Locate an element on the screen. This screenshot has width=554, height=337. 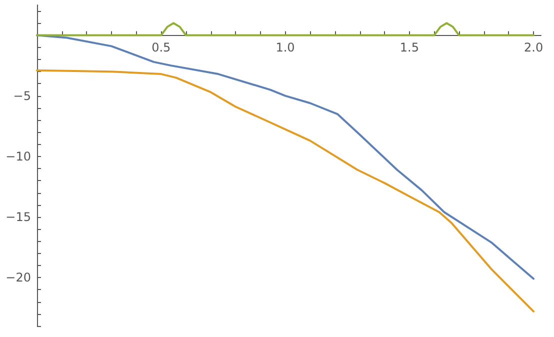
x-tick-label: 0.5 is located at coordinates (161, 47).